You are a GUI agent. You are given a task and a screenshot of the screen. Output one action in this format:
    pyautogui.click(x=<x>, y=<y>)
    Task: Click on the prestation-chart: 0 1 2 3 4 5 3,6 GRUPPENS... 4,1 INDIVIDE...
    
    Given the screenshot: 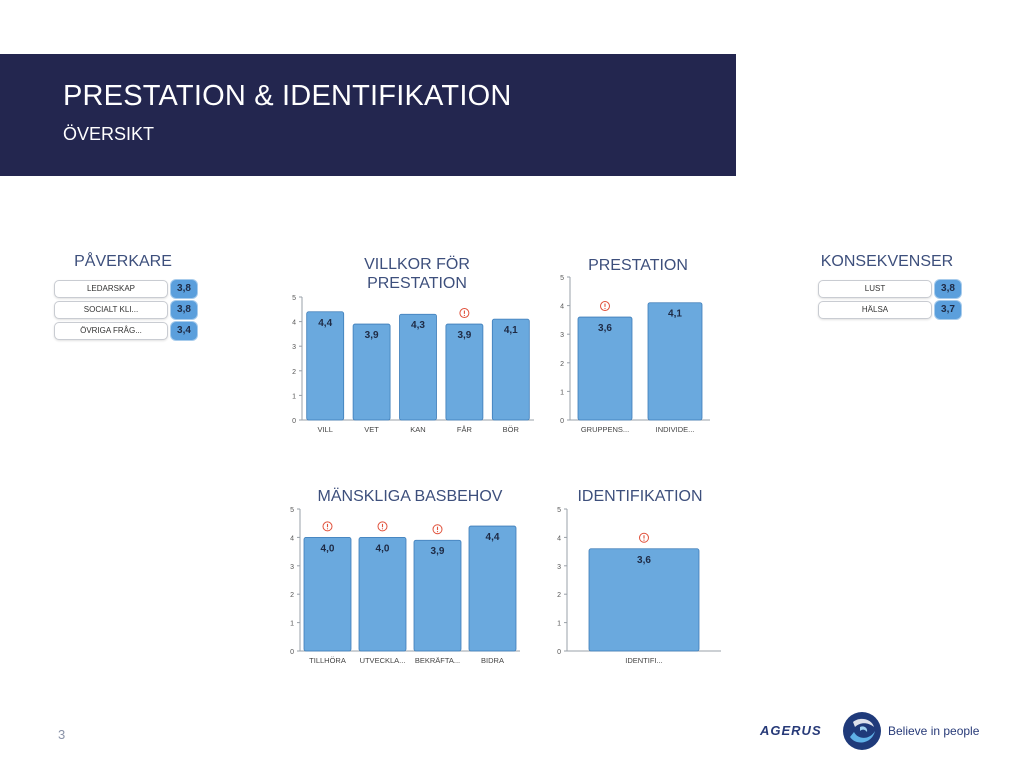 What is the action you would take?
    pyautogui.click(x=635, y=354)
    